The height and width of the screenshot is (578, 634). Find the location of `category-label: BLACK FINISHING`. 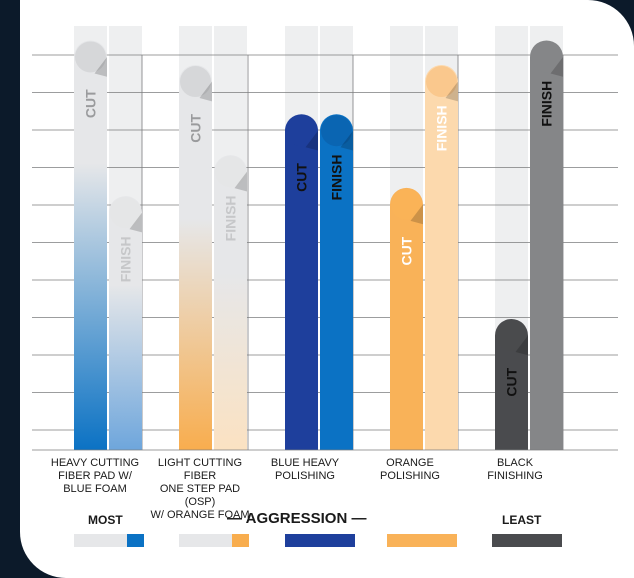

category-label: BLACK FINISHING is located at coordinates (515, 469).